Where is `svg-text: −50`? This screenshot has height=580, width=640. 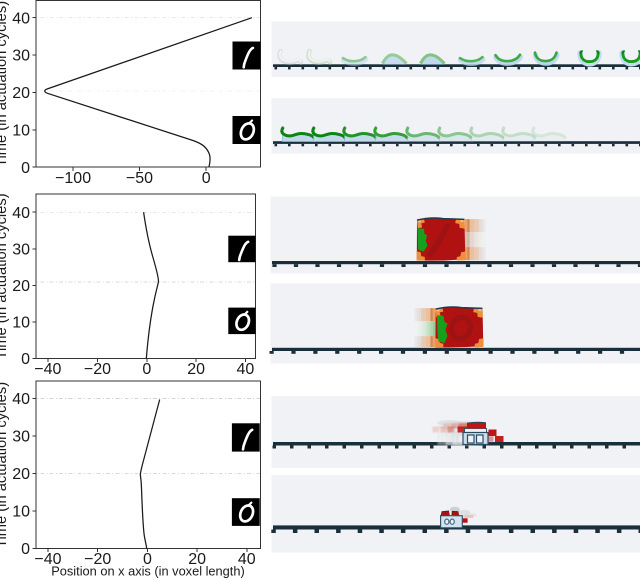
svg-text: −50 is located at coordinates (139, 178).